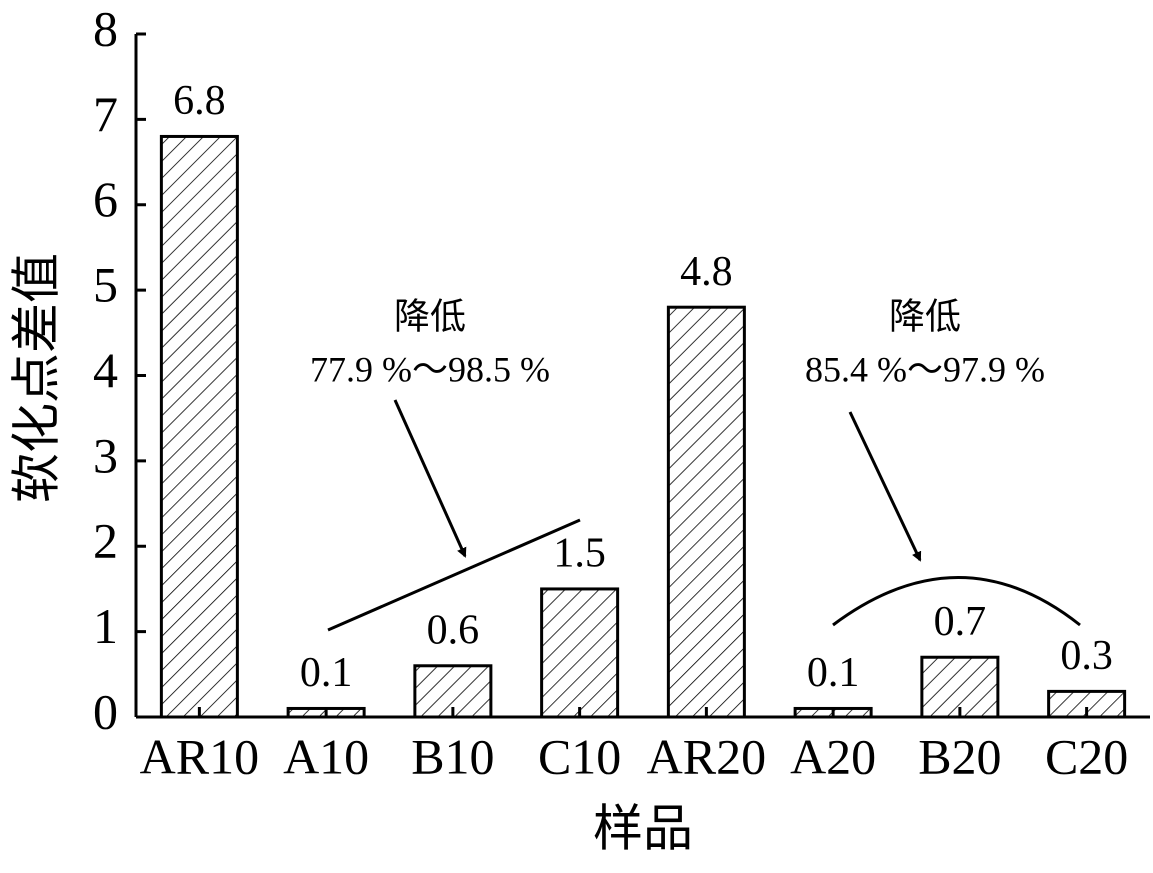 The image size is (1153, 873). I want to click on y-tick-label: 2, so click(105, 541).